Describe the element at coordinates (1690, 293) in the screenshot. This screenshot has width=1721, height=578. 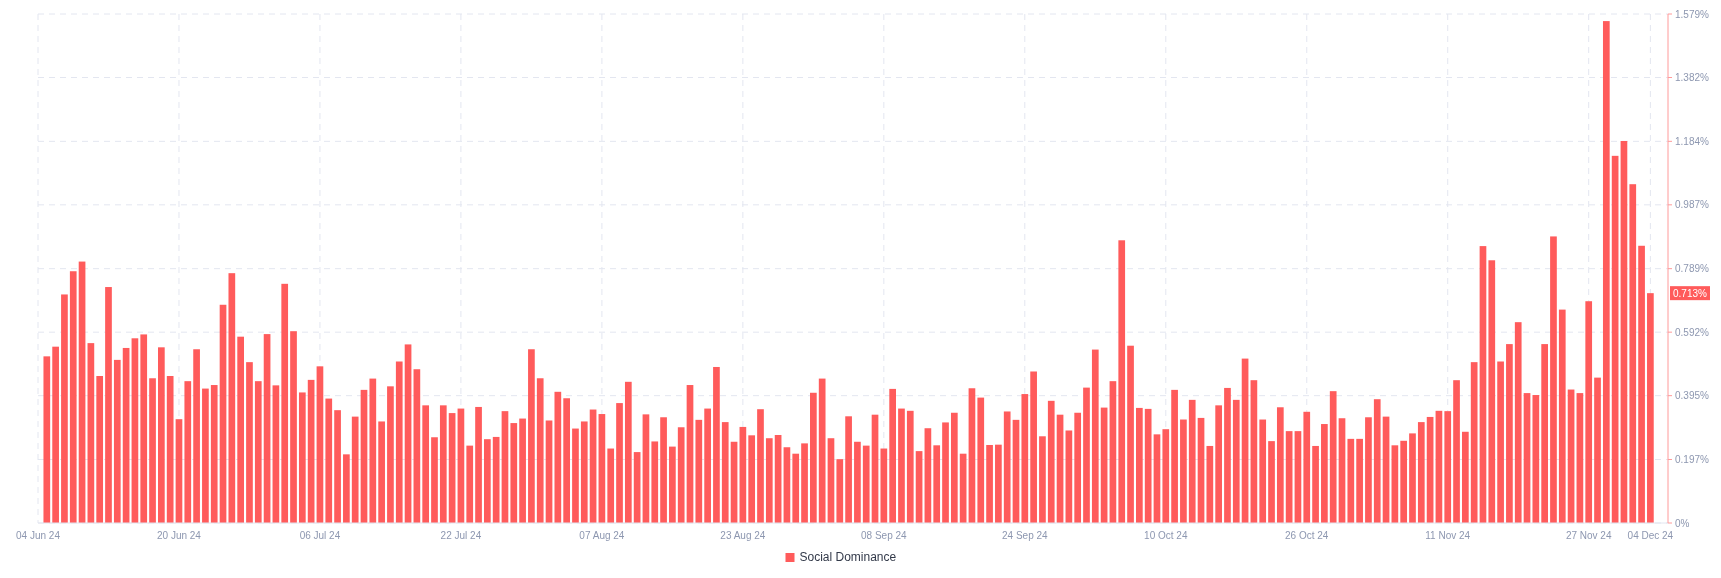
I see `annotation: 0.713%` at that location.